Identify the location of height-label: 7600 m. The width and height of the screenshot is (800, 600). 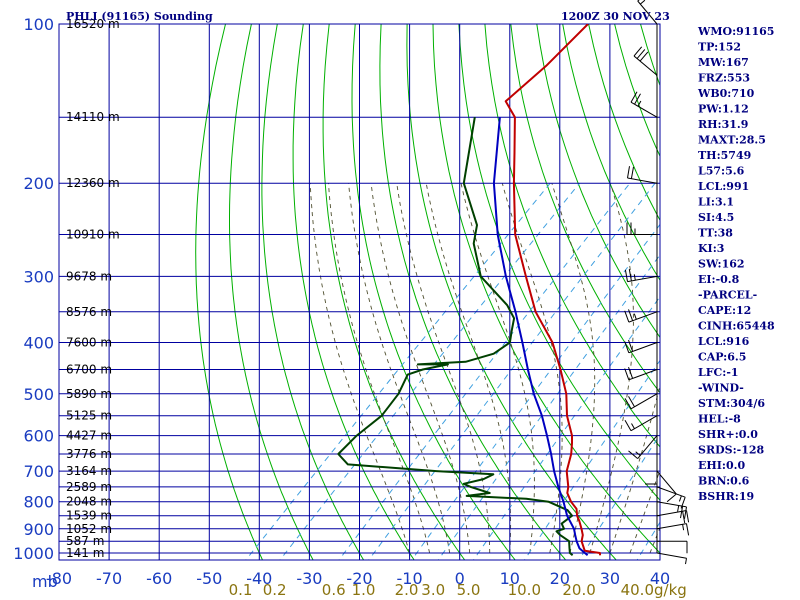
(89, 343).